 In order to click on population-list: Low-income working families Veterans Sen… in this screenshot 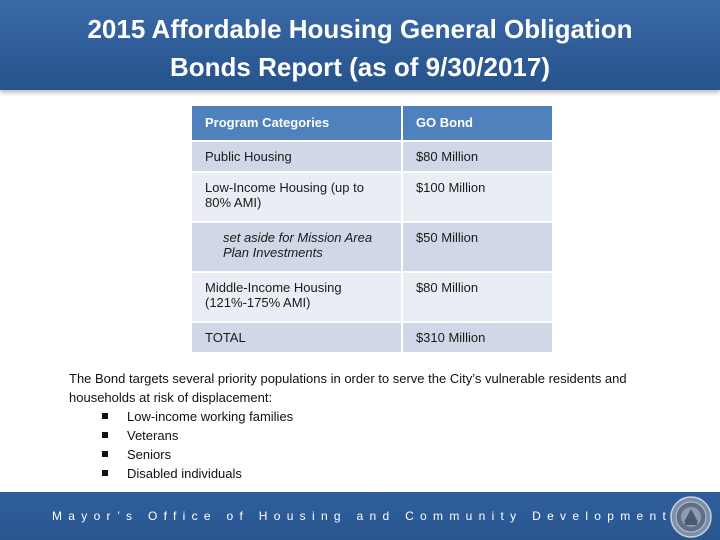, I will do `click(197, 445)`.